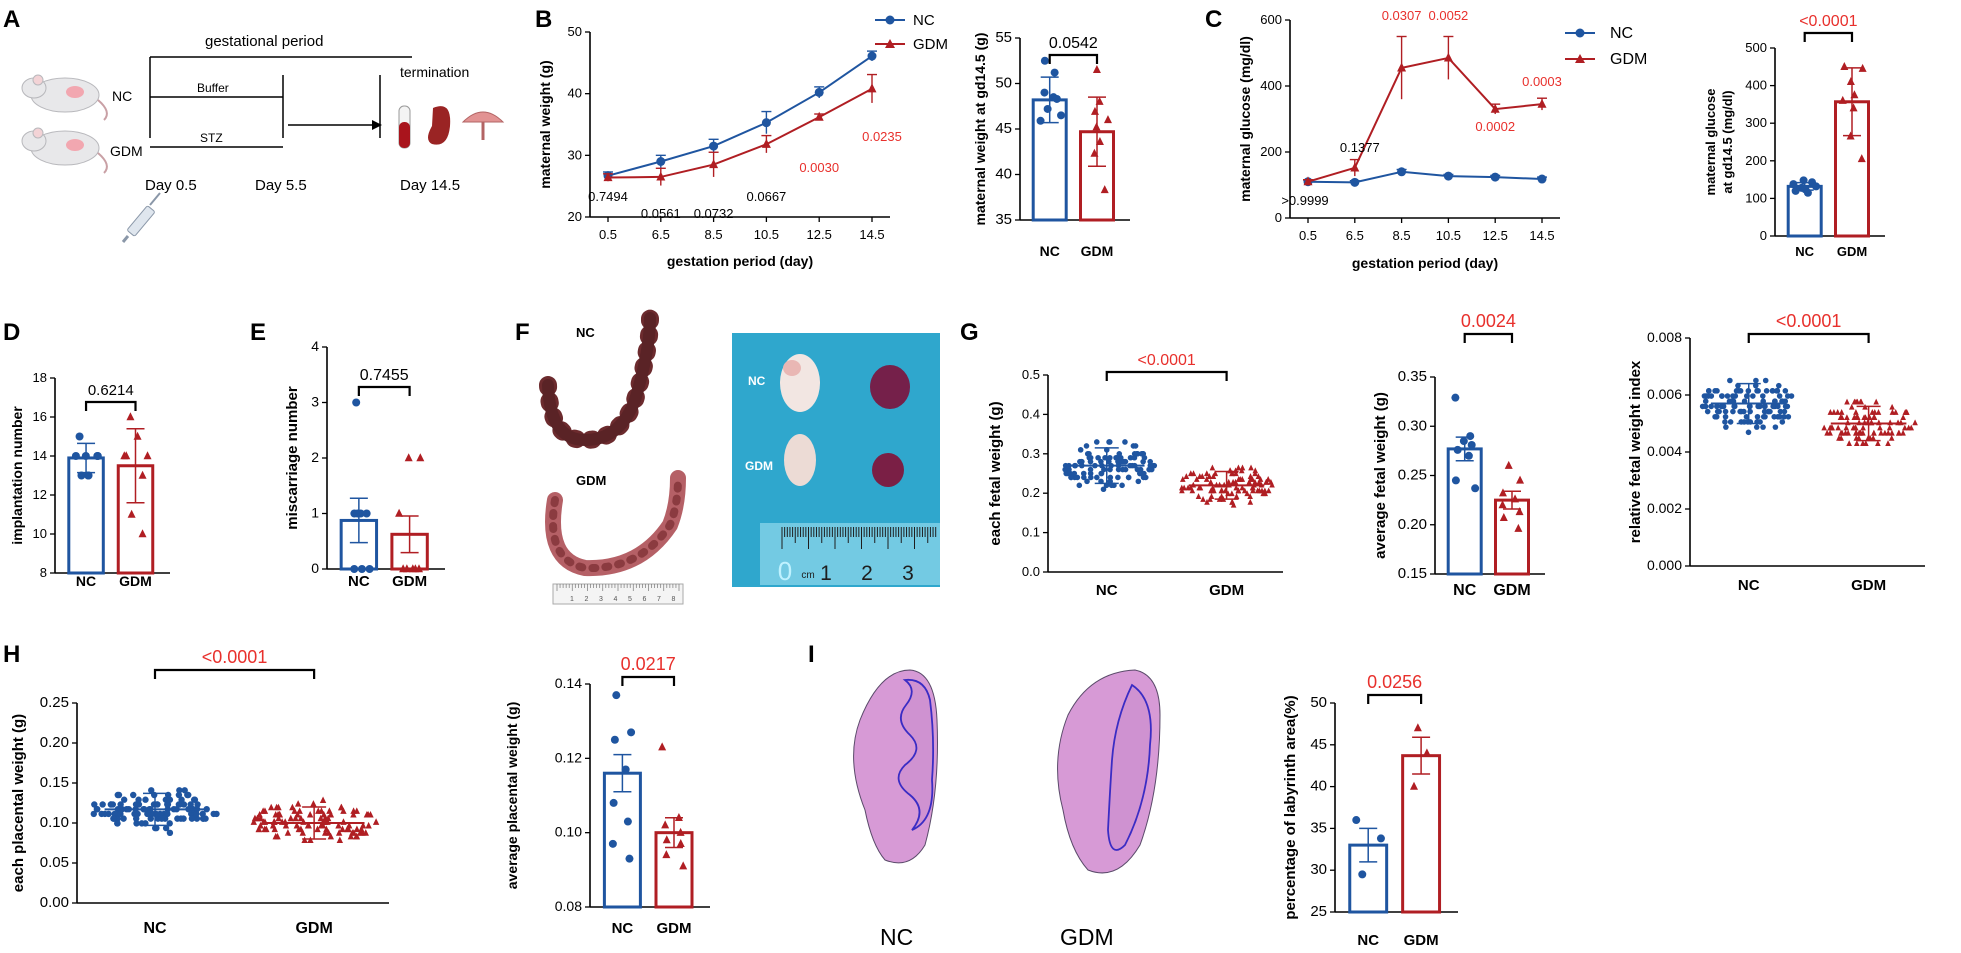 The width and height of the screenshot is (1961, 953). Describe the element at coordinates (11, 654) in the screenshot. I see `panel-letter-h: H` at that location.